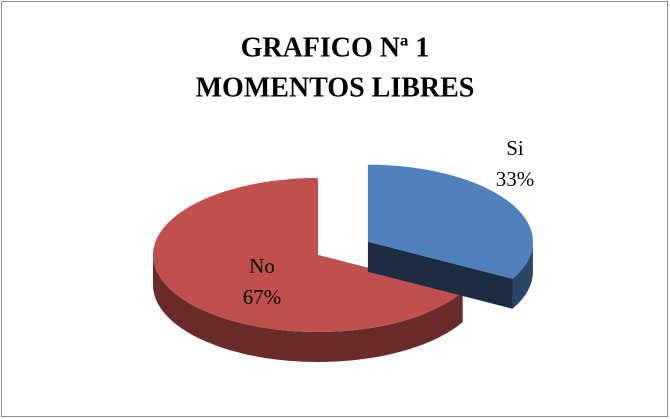  What do you see at coordinates (515, 148) in the screenshot?
I see `data-label-category: Si` at bounding box center [515, 148].